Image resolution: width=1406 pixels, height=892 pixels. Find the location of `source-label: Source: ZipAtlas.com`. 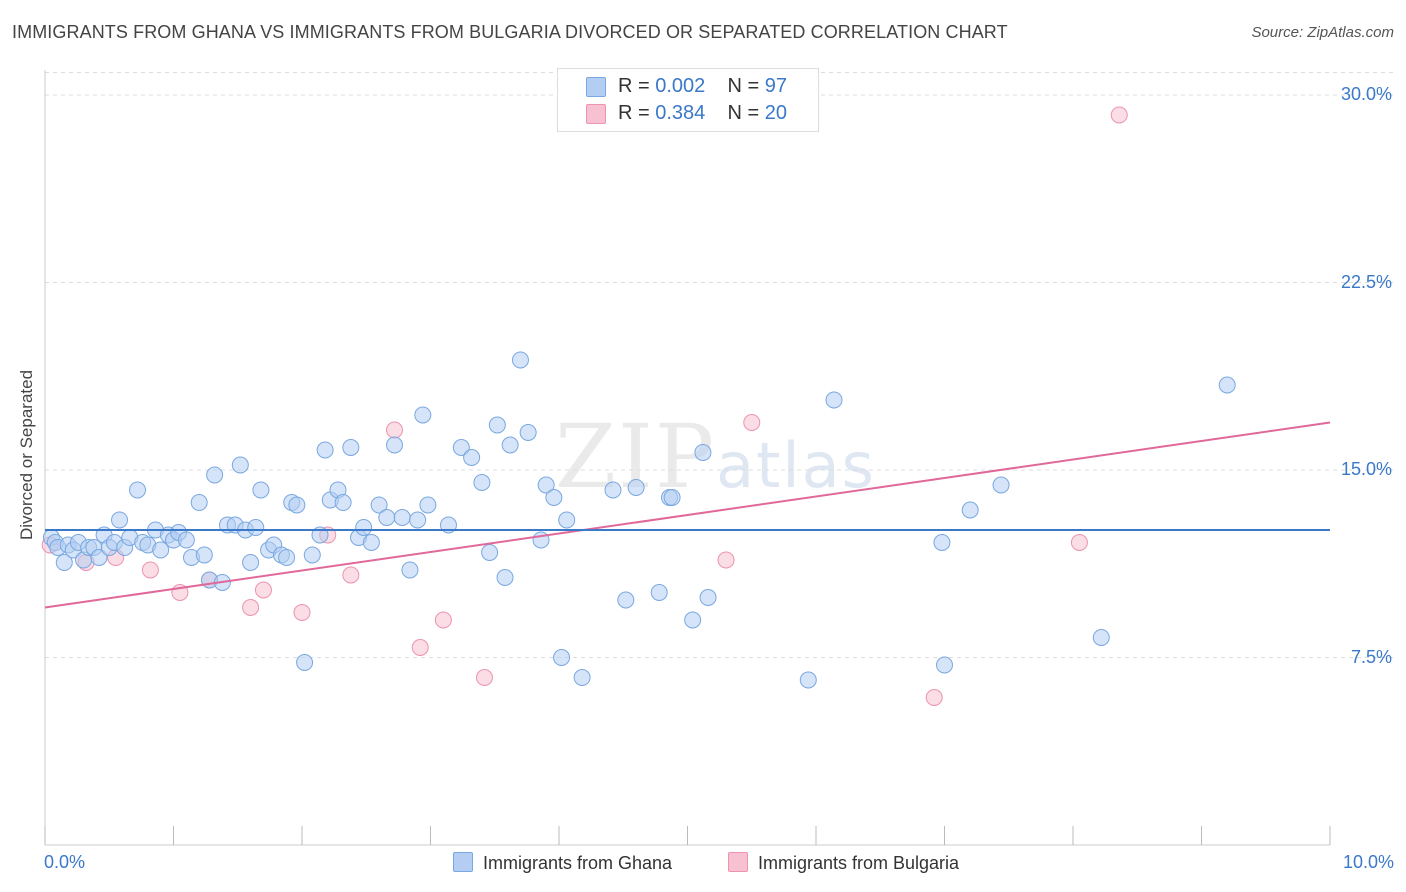

source-label: Source: ZipAtlas.com is located at coordinates (1322, 32).